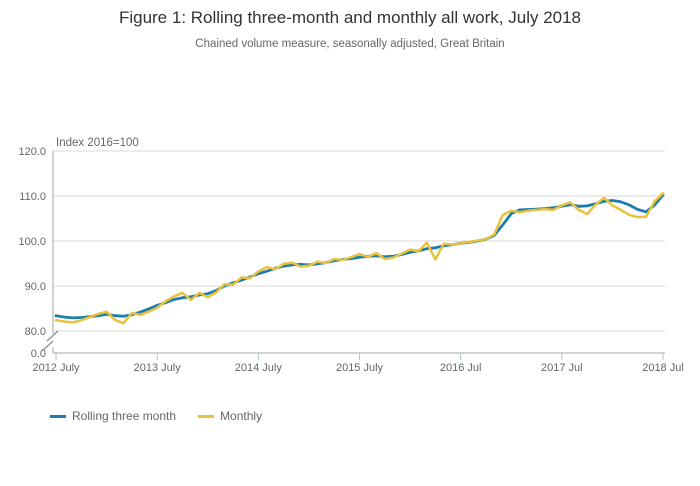 The width and height of the screenshot is (700, 486). Describe the element at coordinates (461, 368) in the screenshot. I see `x-tick-label: 2016 Jul` at that location.